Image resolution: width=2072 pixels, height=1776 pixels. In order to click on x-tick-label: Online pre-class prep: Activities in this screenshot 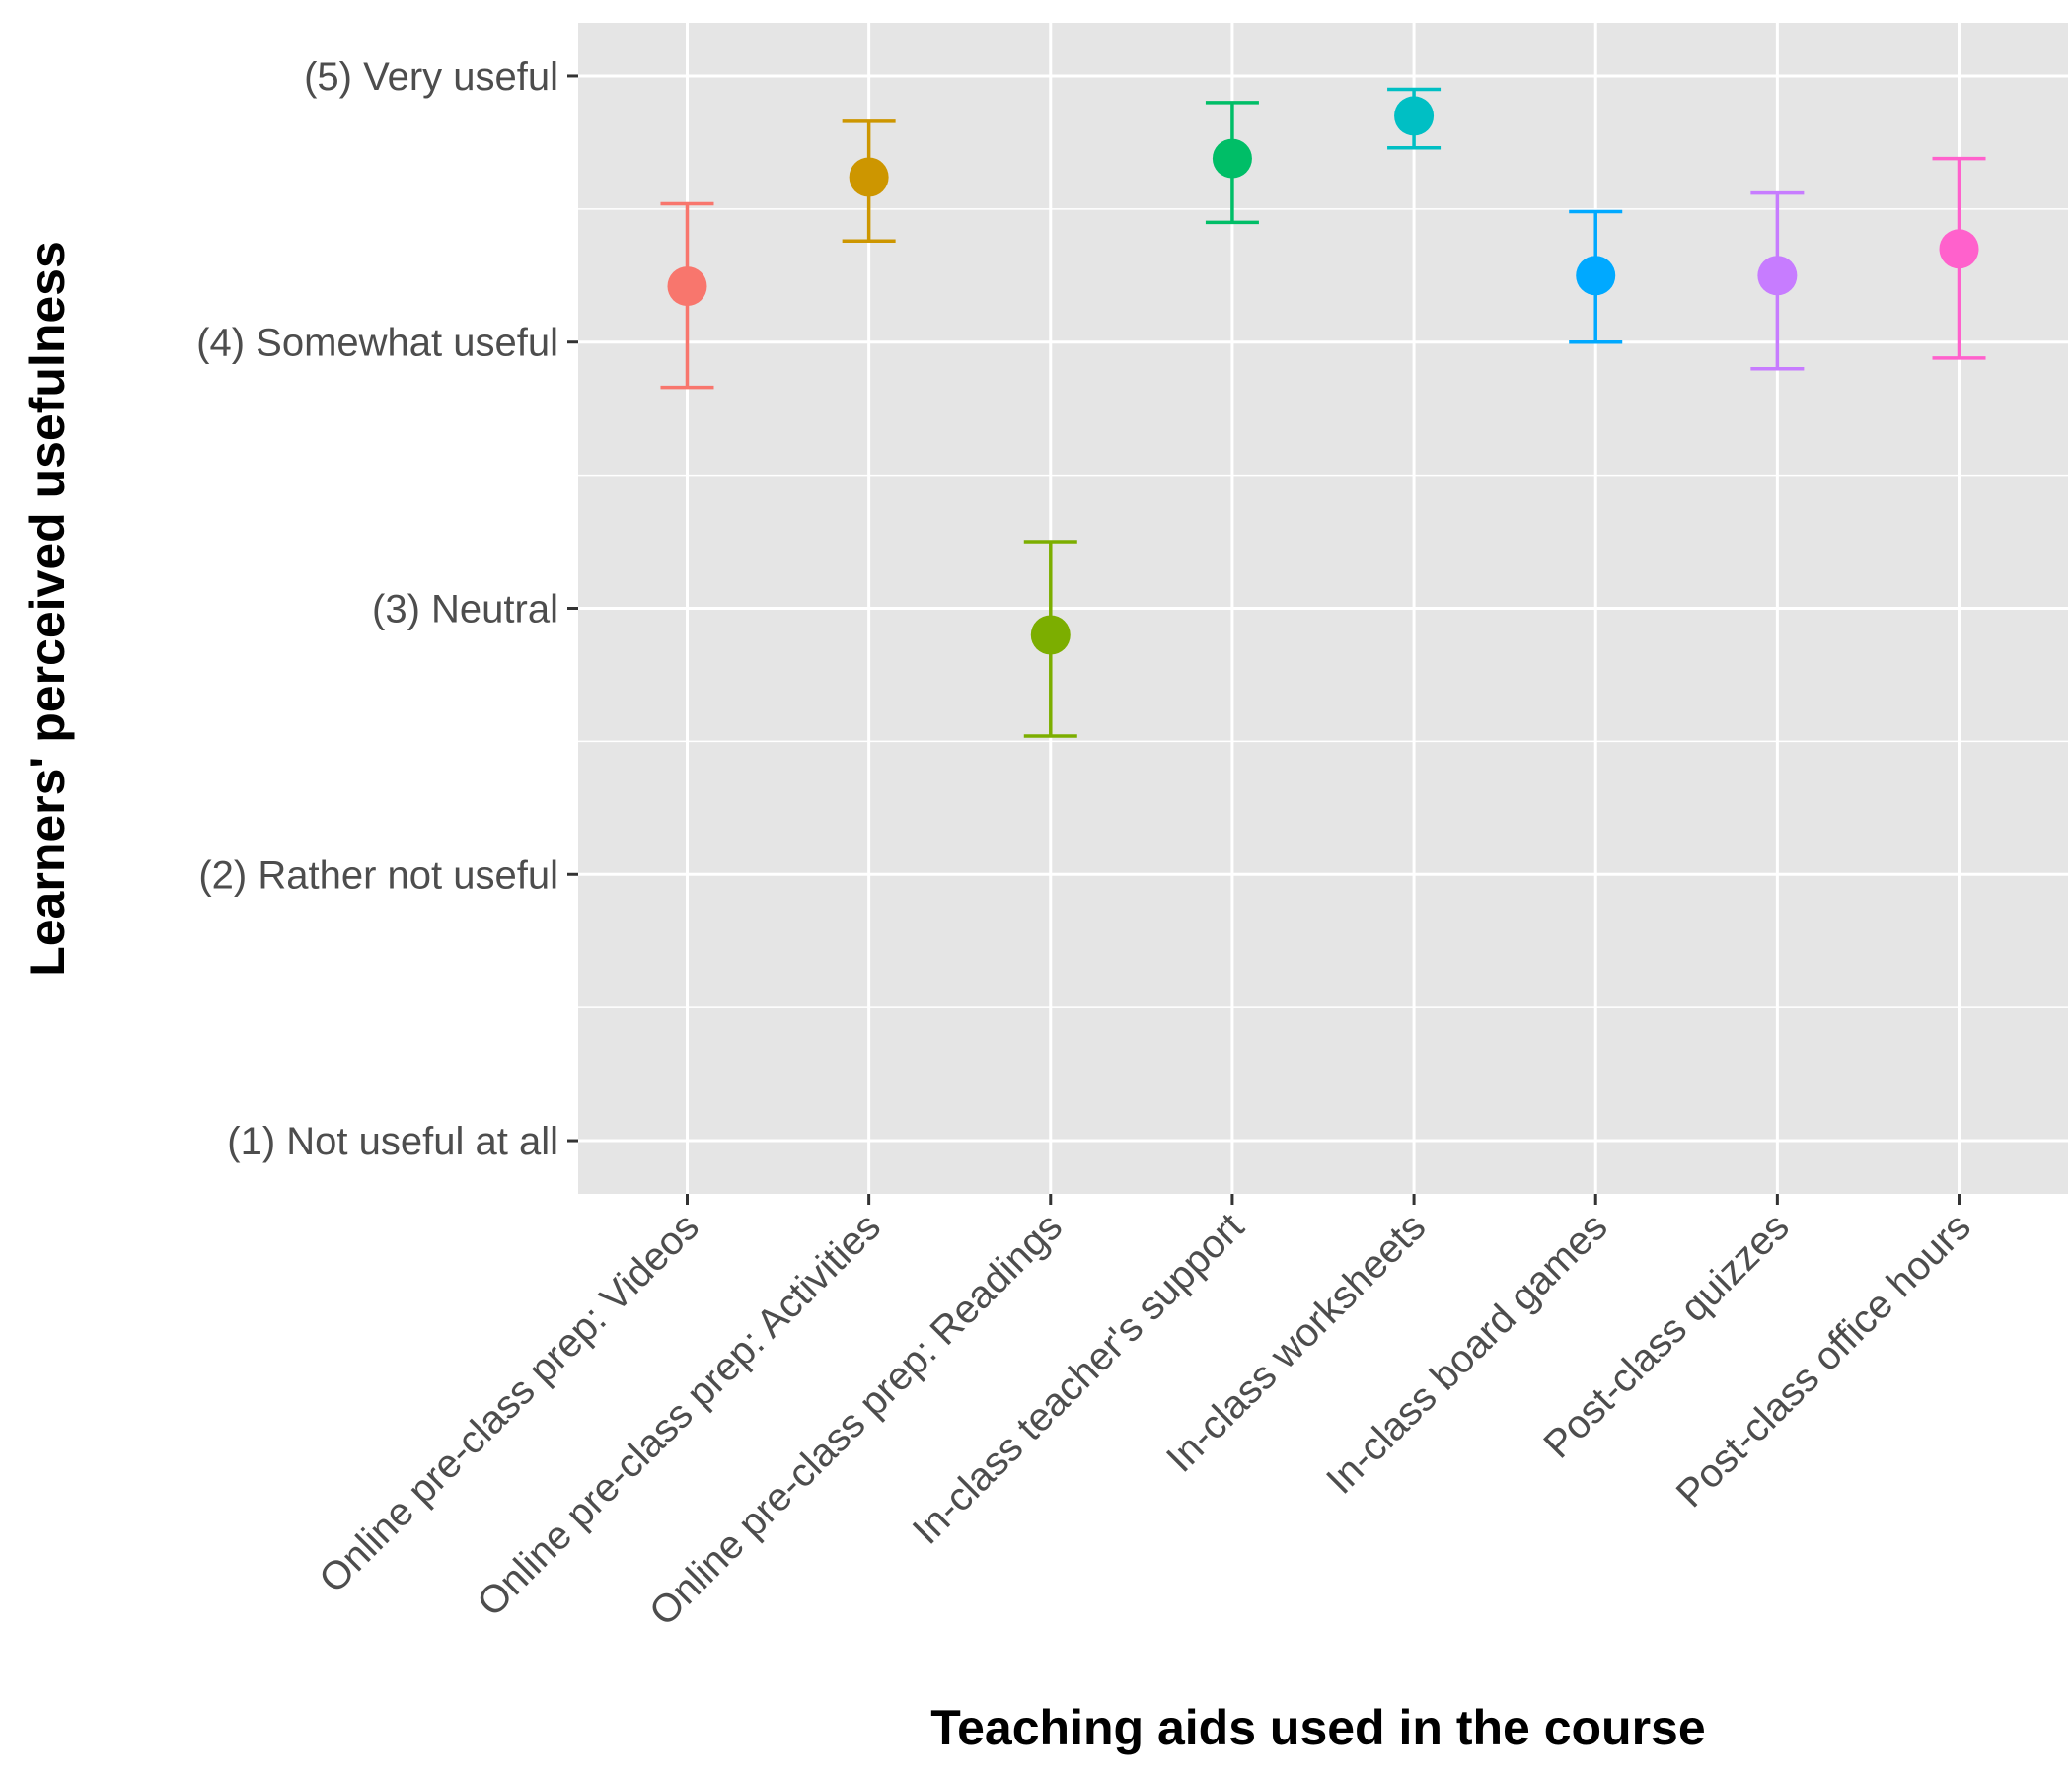, I will do `click(679, 1415)`.